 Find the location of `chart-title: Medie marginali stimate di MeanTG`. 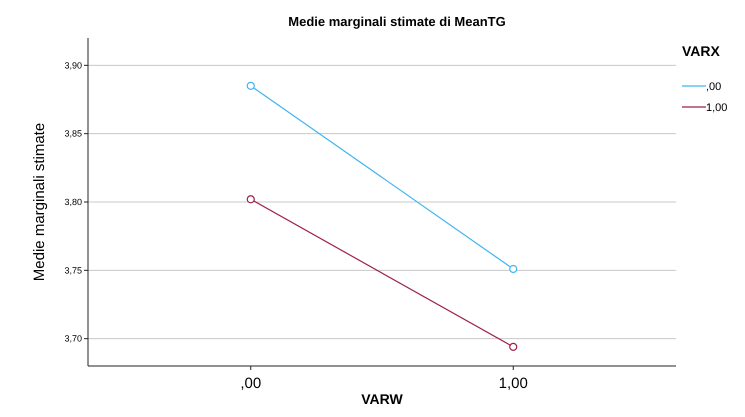

chart-title: Medie marginali stimate di MeanTG is located at coordinates (397, 21).